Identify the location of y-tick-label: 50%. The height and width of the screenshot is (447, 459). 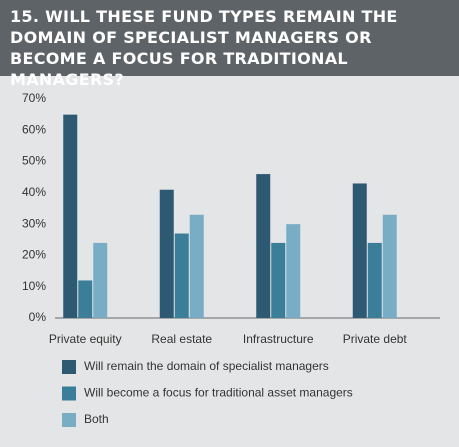
(34, 161).